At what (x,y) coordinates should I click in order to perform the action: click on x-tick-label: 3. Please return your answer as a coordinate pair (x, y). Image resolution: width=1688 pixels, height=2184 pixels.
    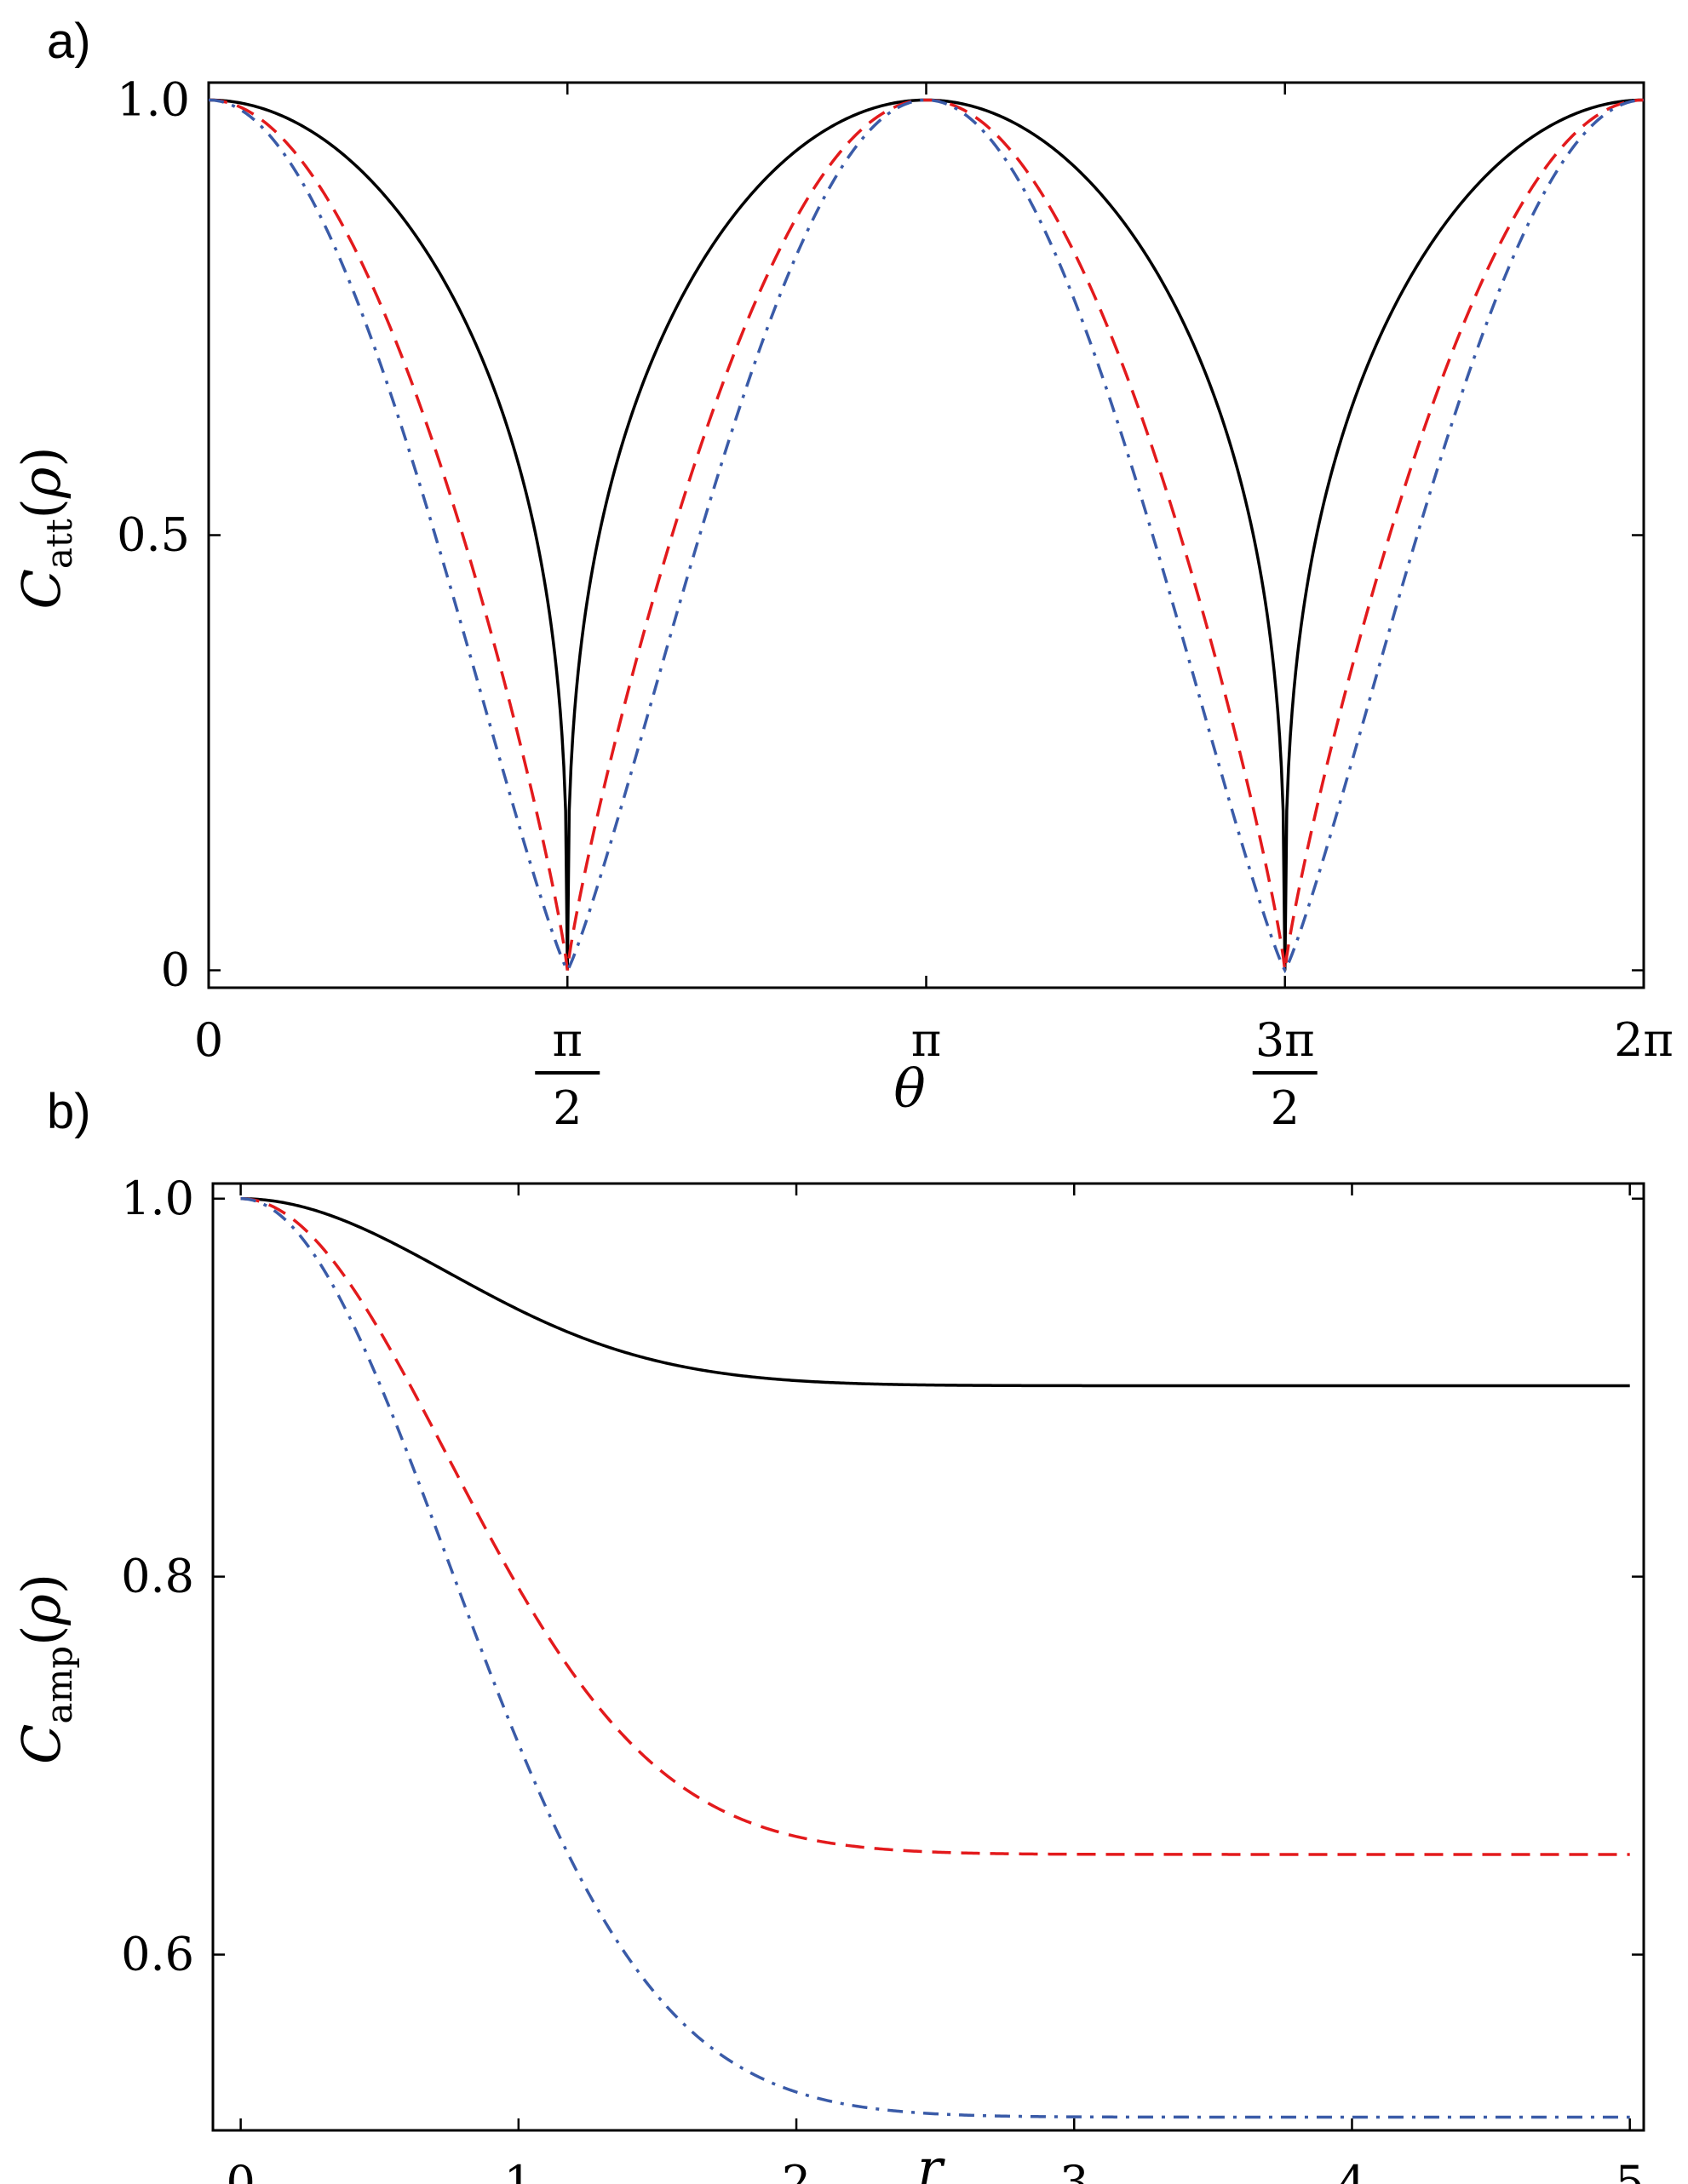
    Looking at the image, I should click on (1073, 2170).